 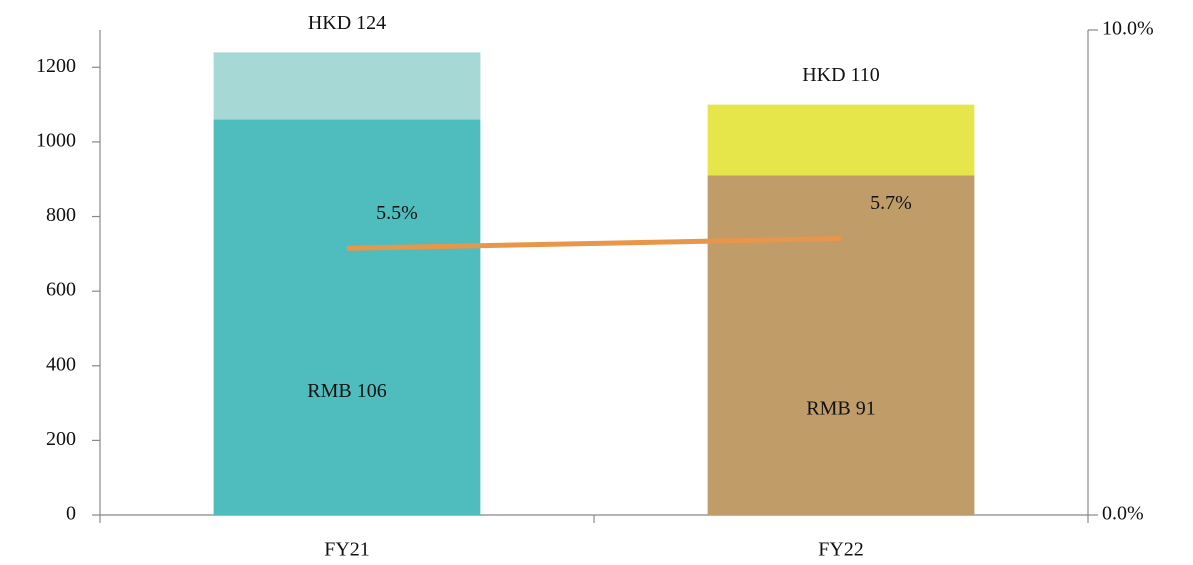 I want to click on line, so click(x=594, y=243).